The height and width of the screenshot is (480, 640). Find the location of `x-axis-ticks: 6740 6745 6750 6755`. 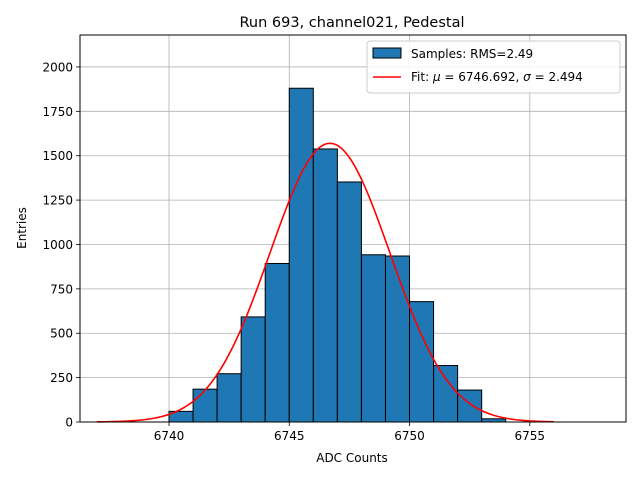

x-axis-ticks: 6740 6745 6750 6755 is located at coordinates (349, 432).